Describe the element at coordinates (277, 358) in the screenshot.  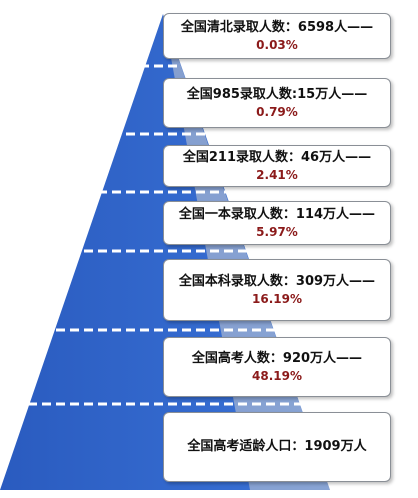
I see `tier-label: 全国高考人数：920万人——` at that location.